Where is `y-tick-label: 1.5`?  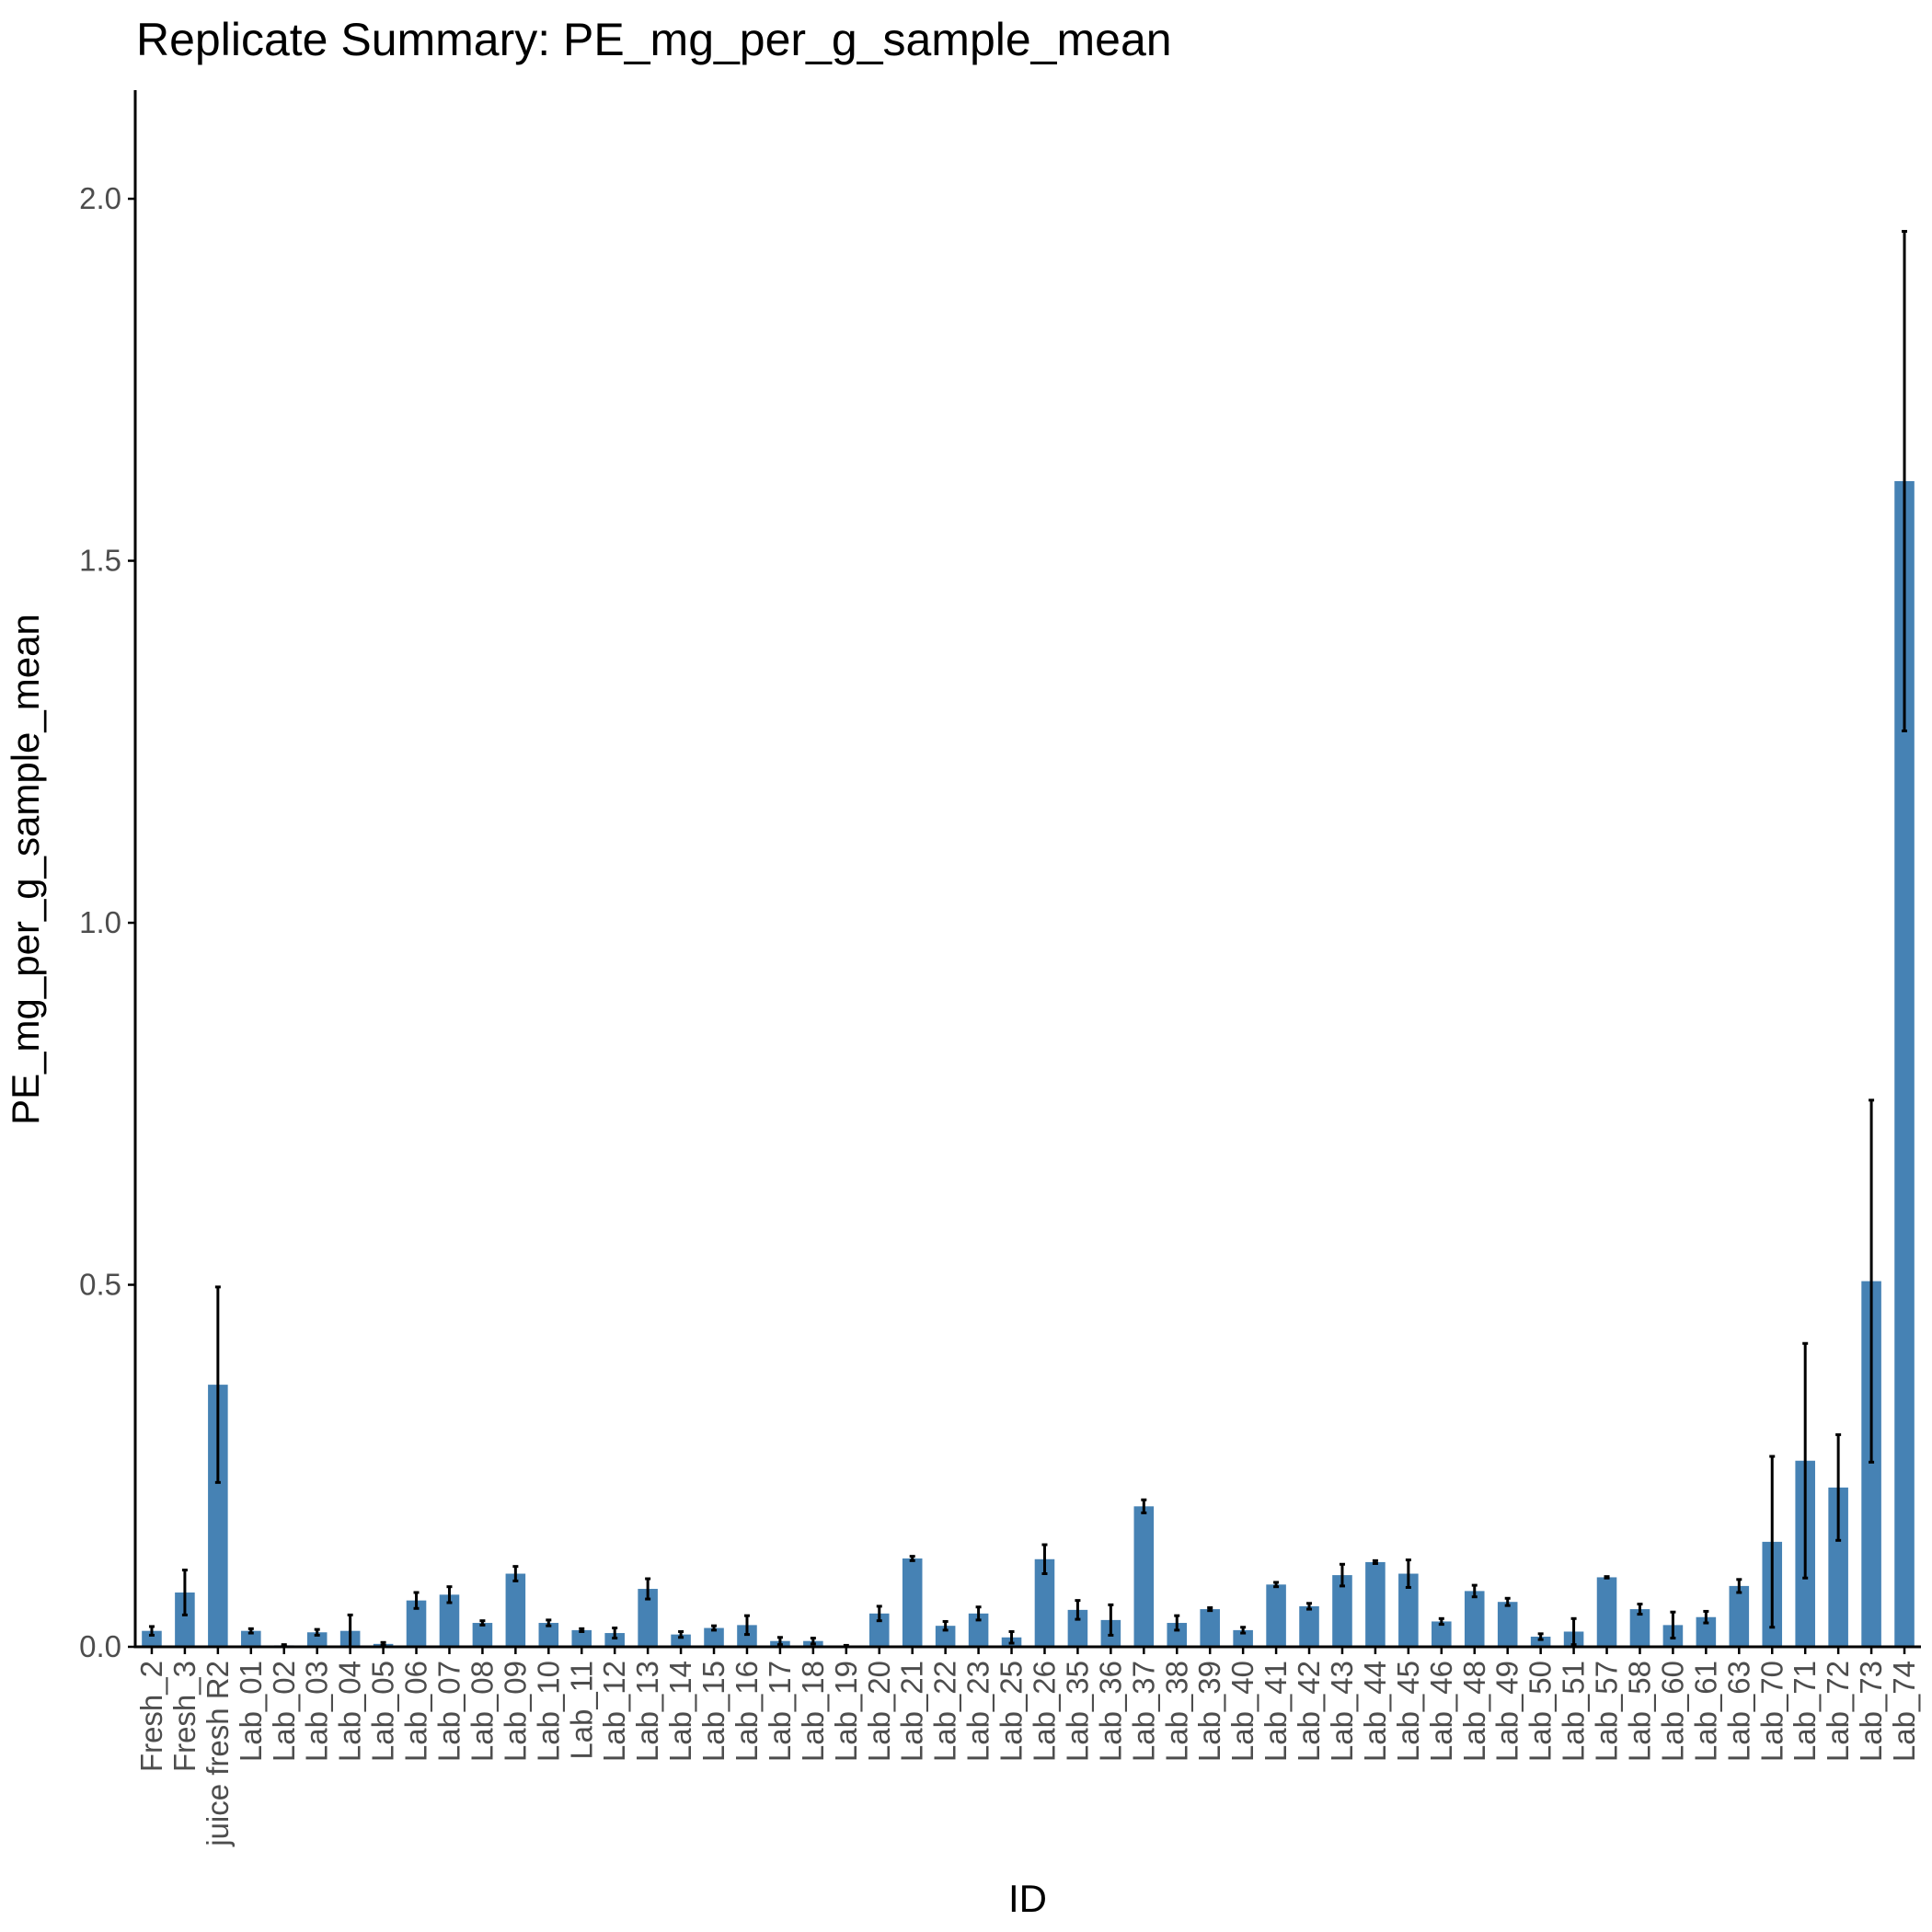
y-tick-label: 1.5 is located at coordinates (100, 561).